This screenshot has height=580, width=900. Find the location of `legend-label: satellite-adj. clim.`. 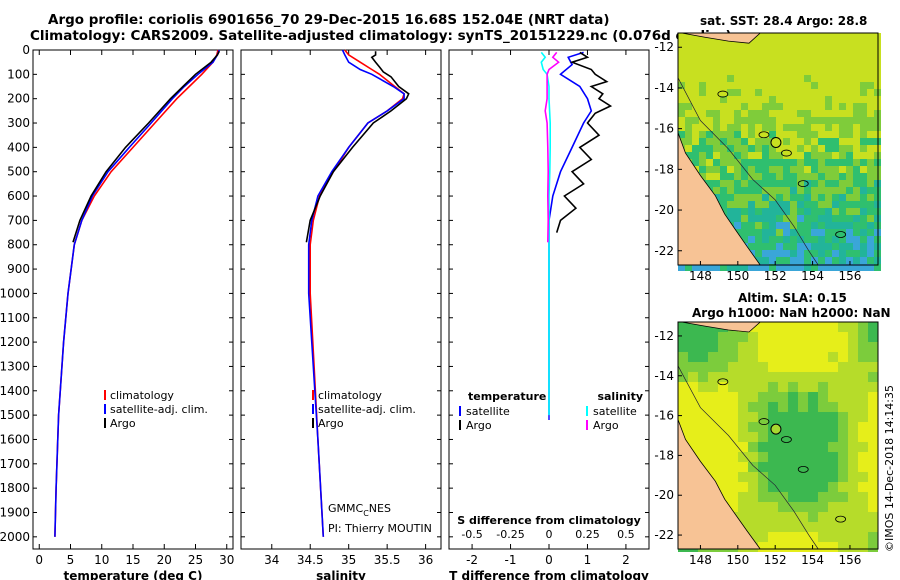

legend-label: satellite-adj. clim. is located at coordinates (367, 409).